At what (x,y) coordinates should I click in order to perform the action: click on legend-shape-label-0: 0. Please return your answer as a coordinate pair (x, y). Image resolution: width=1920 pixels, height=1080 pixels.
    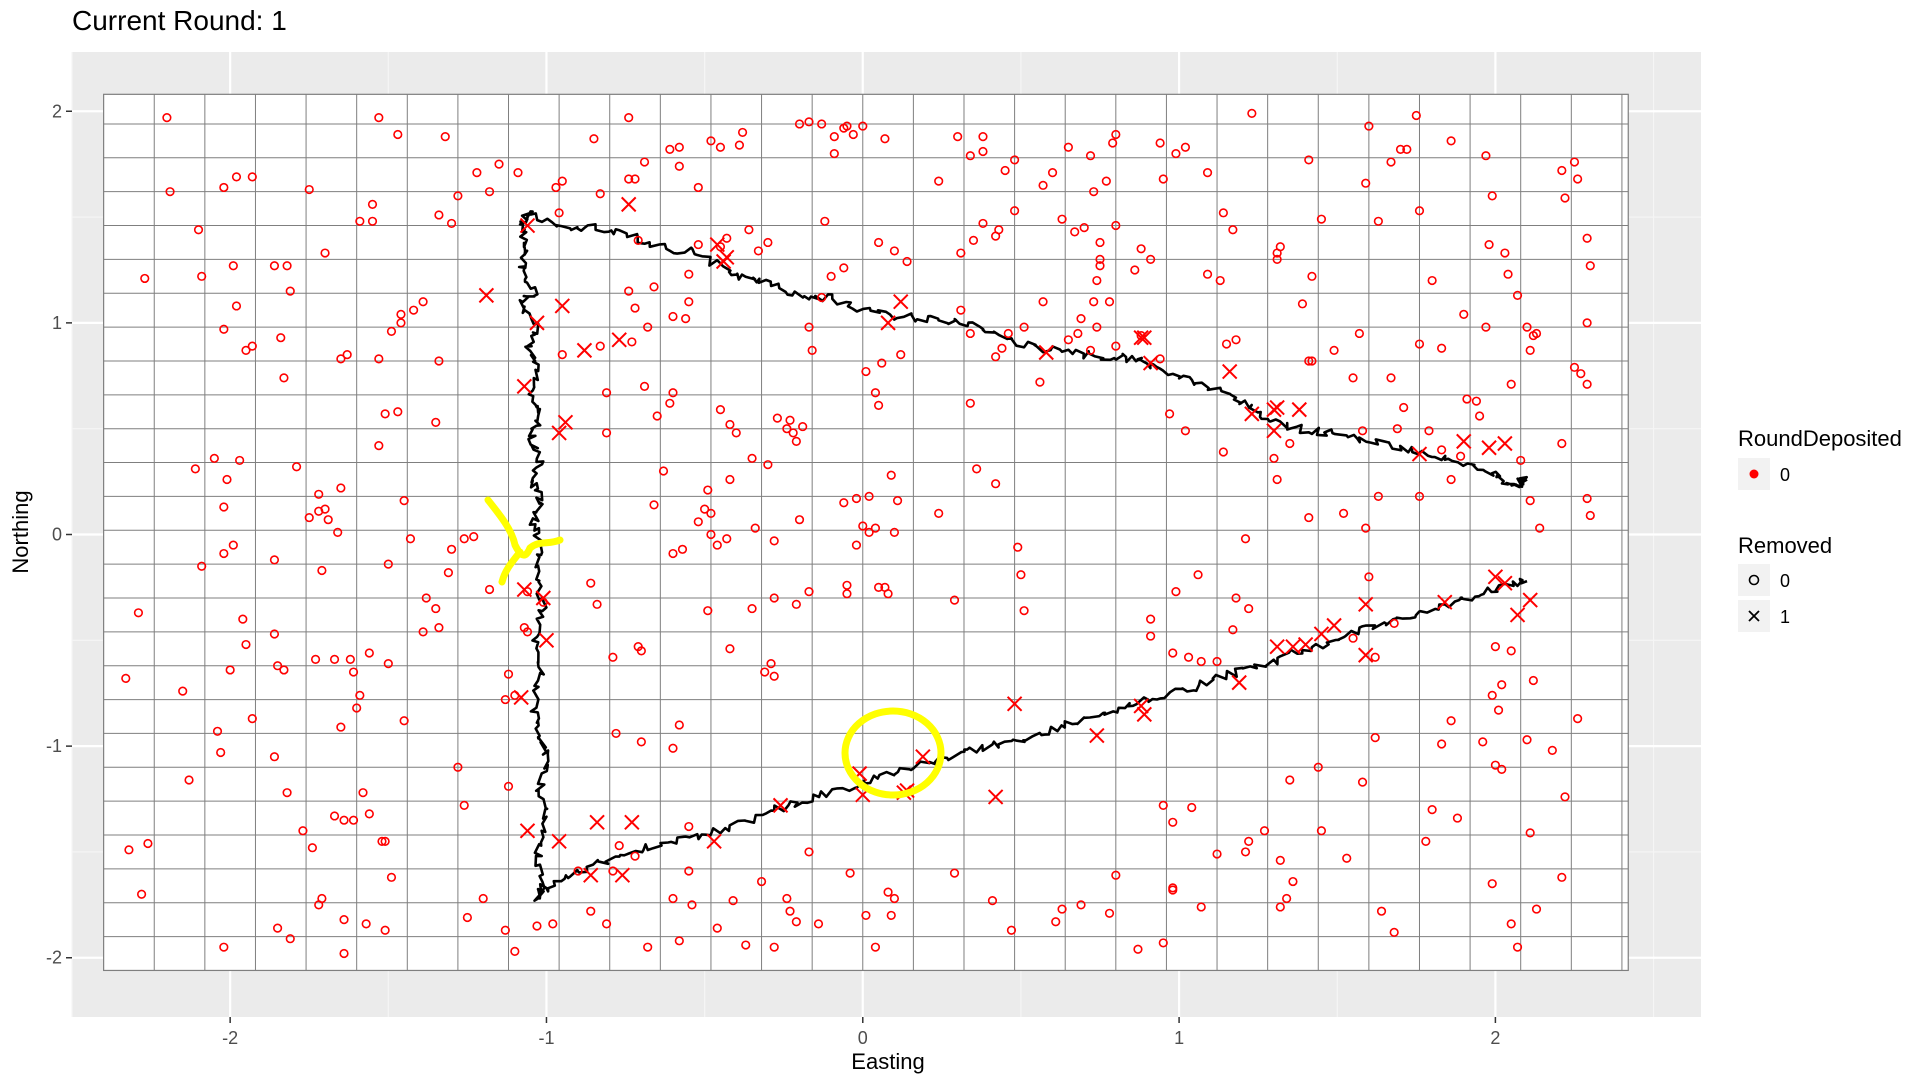
    Looking at the image, I should click on (1785, 581).